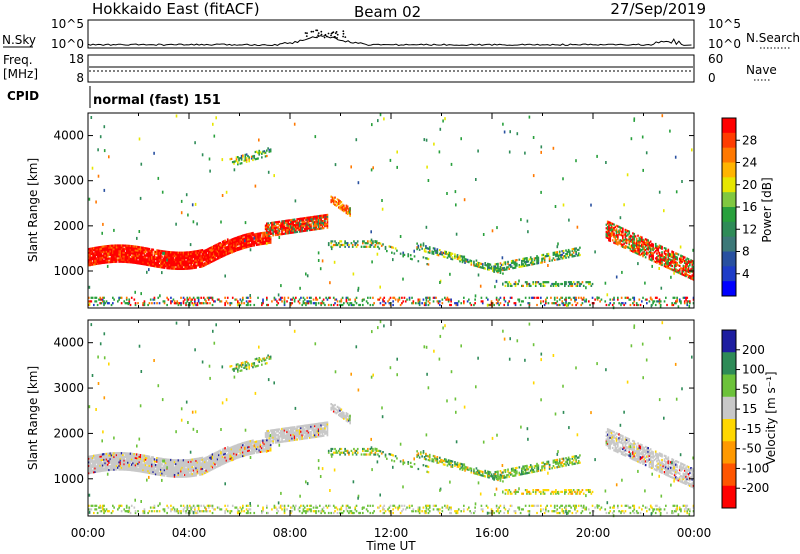 Image resolution: width=800 pixels, height=554 pixels. Describe the element at coordinates (18, 60) in the screenshot. I see `freq-label-1: Freq.` at that location.